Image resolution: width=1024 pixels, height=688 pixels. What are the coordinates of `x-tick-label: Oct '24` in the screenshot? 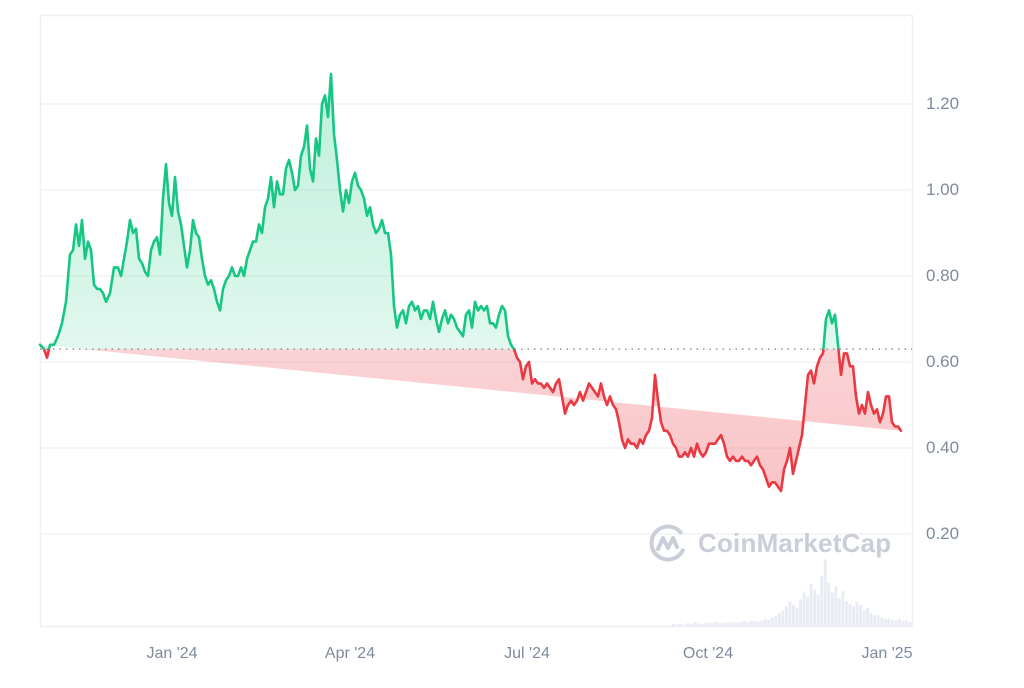 It's located at (708, 653).